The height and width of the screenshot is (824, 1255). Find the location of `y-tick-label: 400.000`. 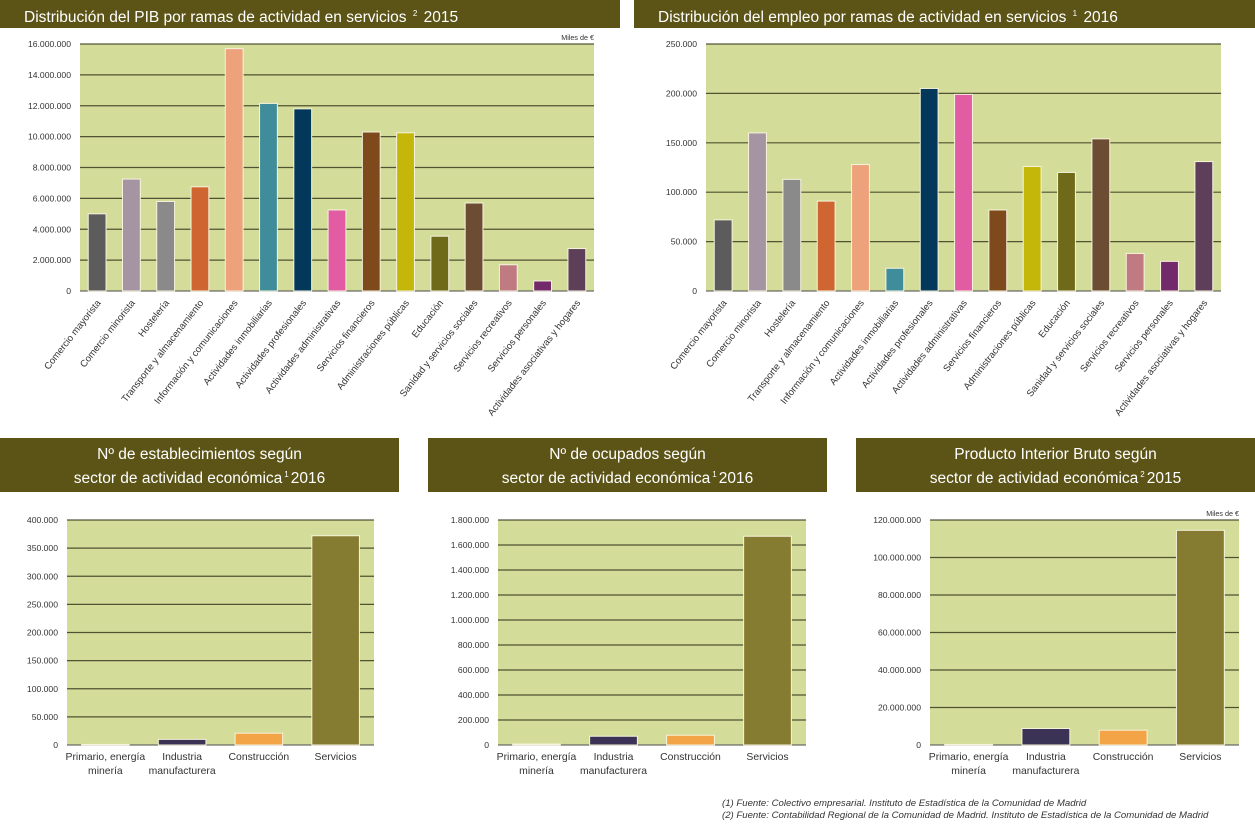

y-tick-label: 400.000 is located at coordinates (42, 520).